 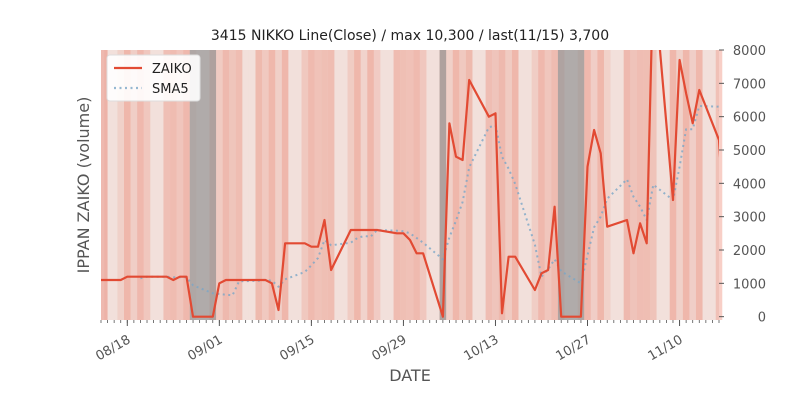 What do you see at coordinates (749, 184) in the screenshot?
I see `y-tick-label: 4000` at bounding box center [749, 184].